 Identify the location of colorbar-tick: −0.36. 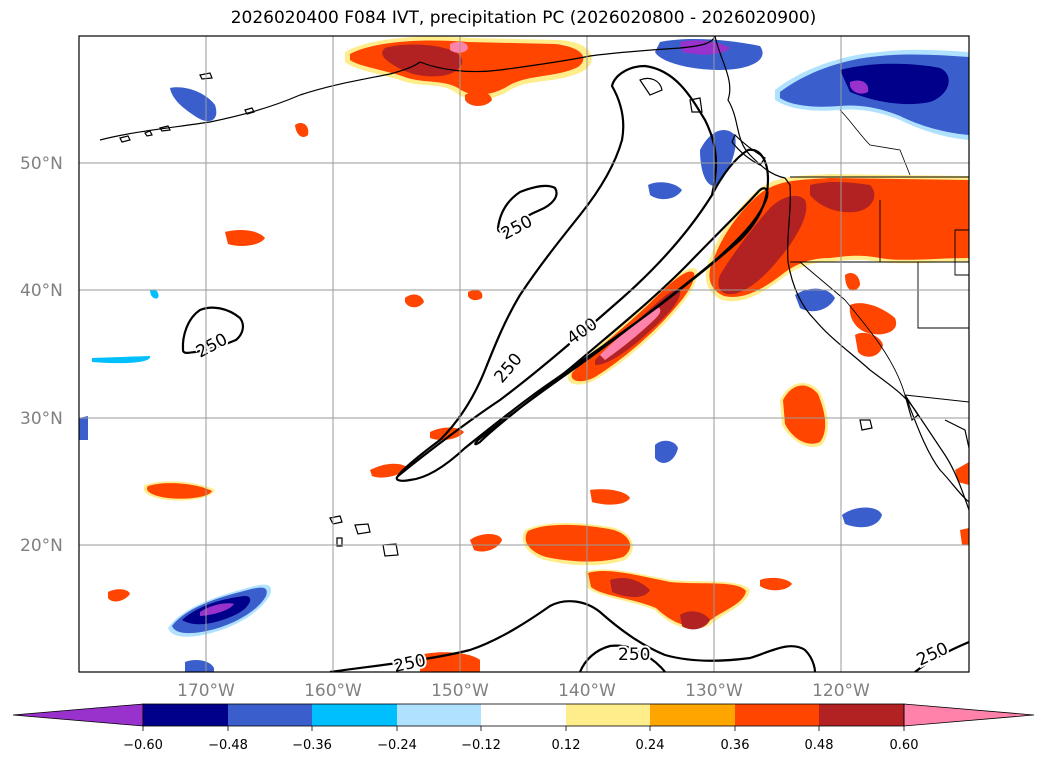
(312, 745).